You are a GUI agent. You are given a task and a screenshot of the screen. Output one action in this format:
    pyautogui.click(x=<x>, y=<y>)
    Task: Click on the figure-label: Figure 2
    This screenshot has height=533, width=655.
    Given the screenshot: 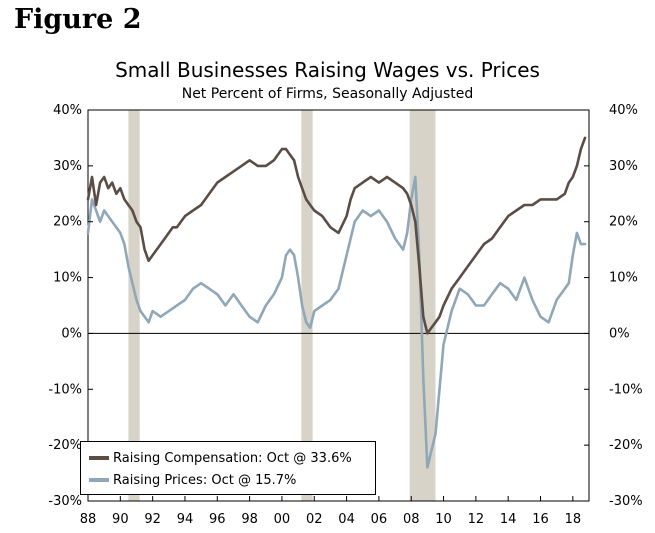 What is the action you would take?
    pyautogui.click(x=78, y=19)
    